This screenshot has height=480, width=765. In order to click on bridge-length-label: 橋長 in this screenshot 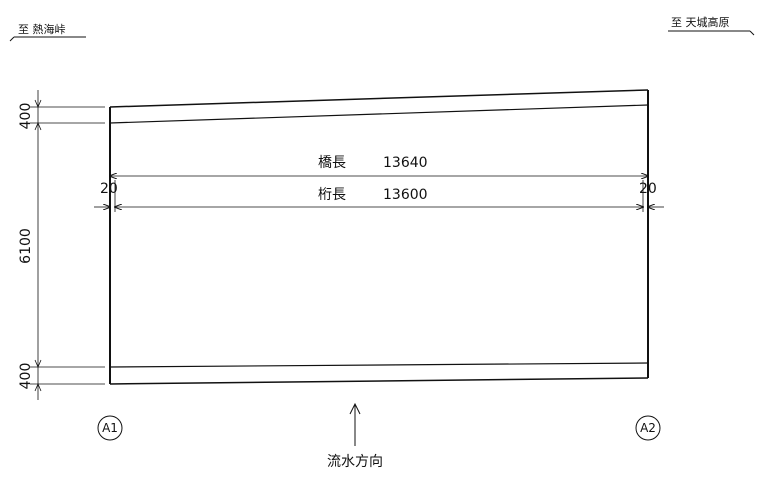, I will do `click(332, 163)`.